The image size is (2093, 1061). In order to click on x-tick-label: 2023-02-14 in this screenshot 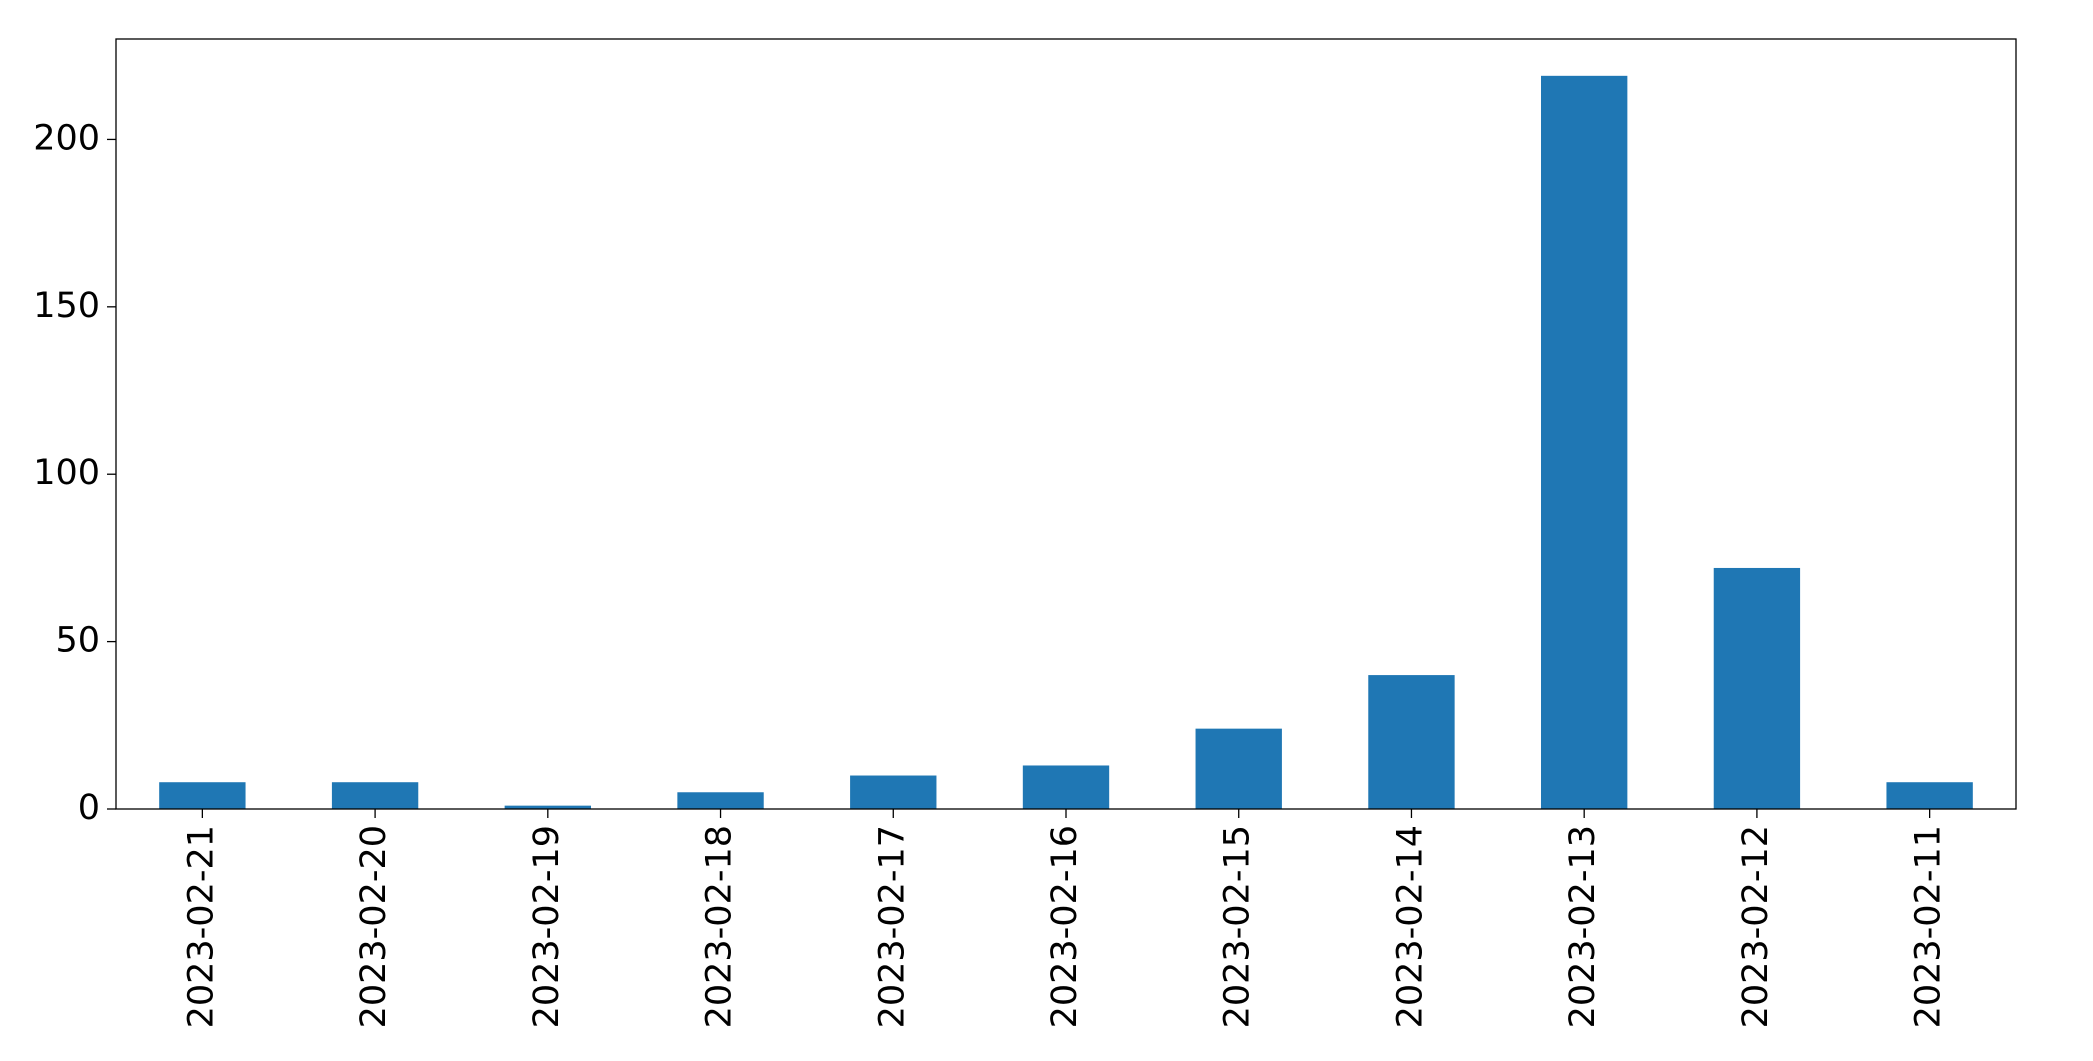, I will do `click(1410, 926)`.